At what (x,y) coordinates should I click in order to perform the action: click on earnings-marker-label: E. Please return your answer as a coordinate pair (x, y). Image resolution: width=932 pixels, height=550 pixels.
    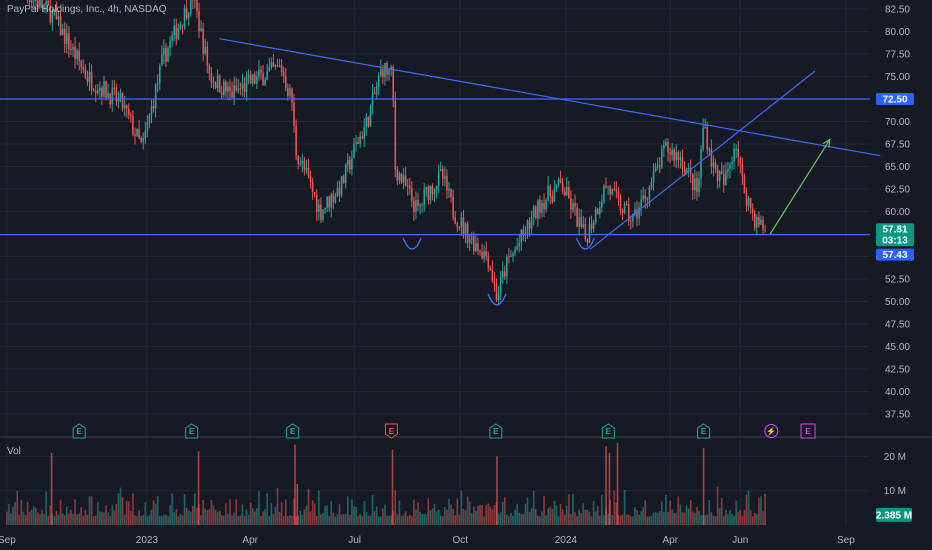
    Looking at the image, I should click on (192, 431).